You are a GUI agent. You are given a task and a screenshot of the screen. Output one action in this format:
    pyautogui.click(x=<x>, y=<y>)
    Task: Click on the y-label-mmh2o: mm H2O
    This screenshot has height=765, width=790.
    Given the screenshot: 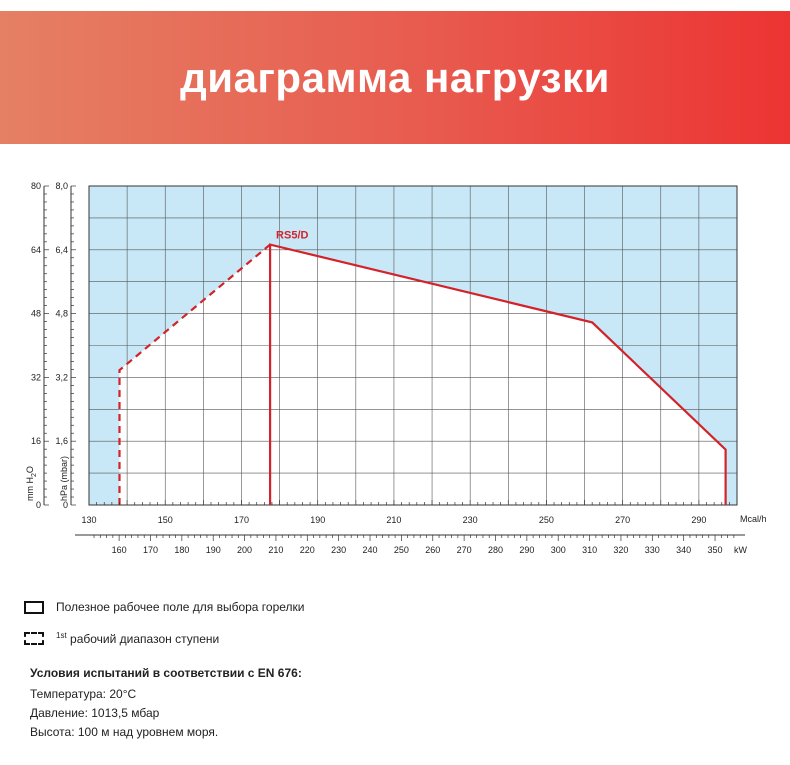 What is the action you would take?
    pyautogui.click(x=31, y=483)
    